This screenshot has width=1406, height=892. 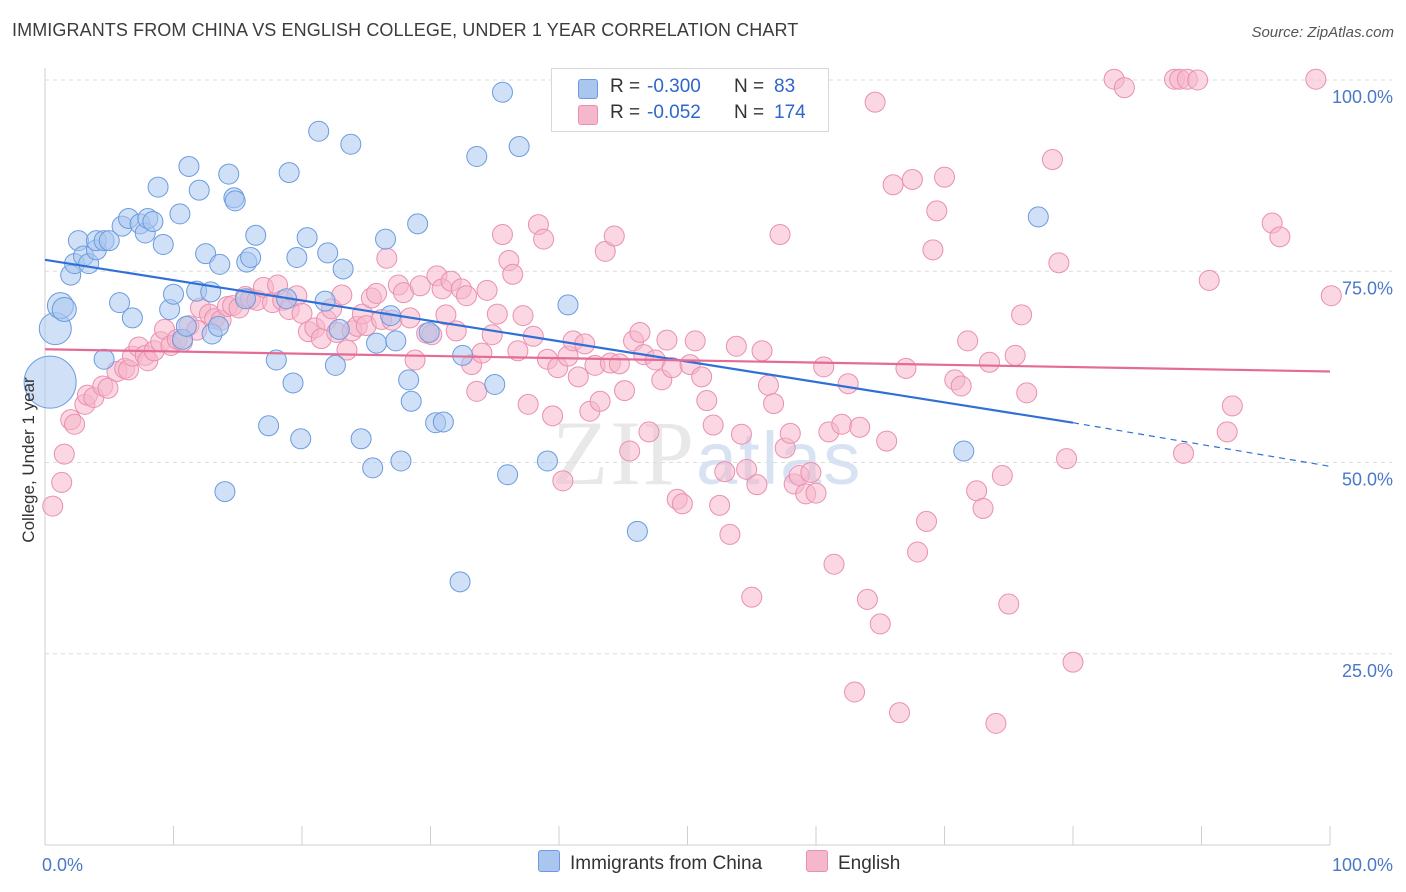 I want to click on x-tick-labels: 0.0% 100.0%, so click(x=717, y=865).